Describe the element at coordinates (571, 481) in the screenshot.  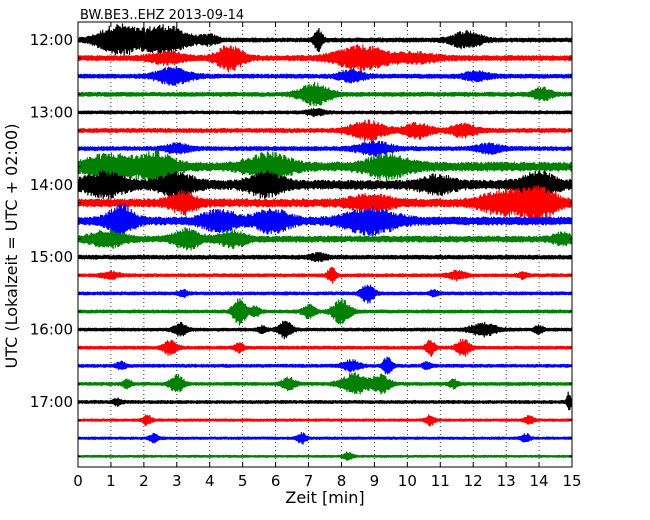
I see `x-tick-label: 15` at that location.